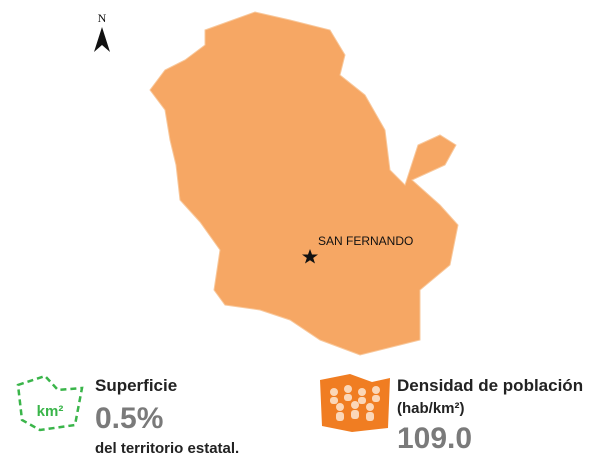  Describe the element at coordinates (365, 241) in the screenshot. I see `city-label: SAN FERNANDO` at that location.